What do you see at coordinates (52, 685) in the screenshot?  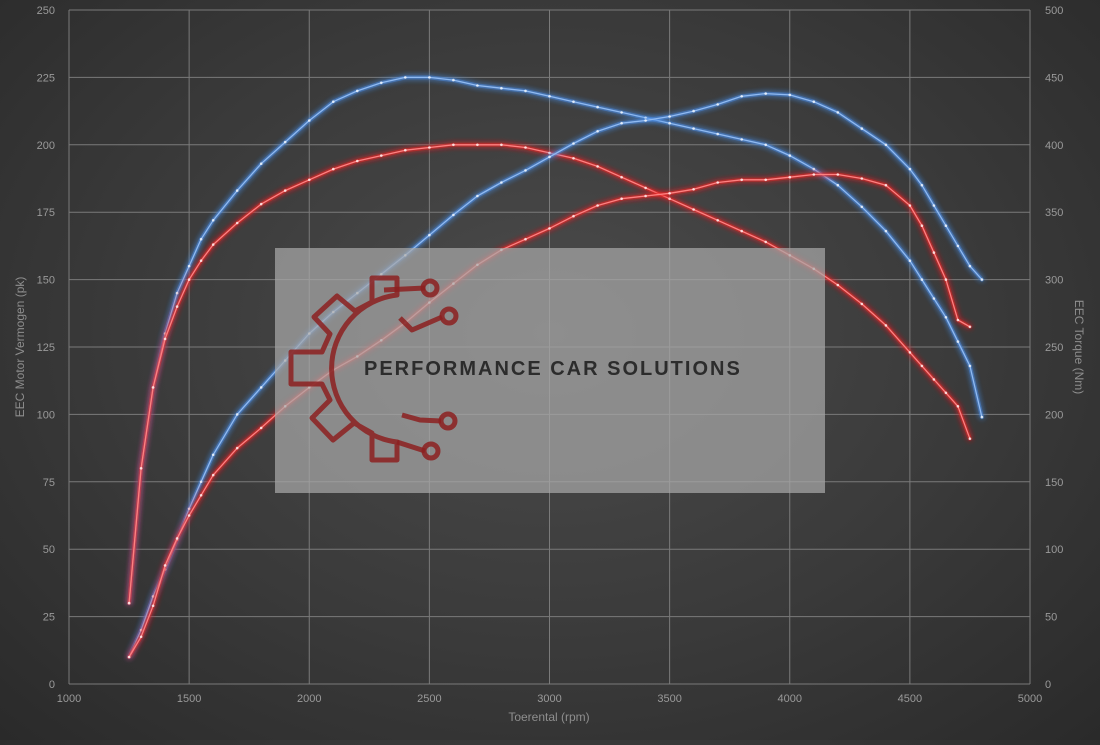 I see `y-left-tick-label: 0` at bounding box center [52, 685].